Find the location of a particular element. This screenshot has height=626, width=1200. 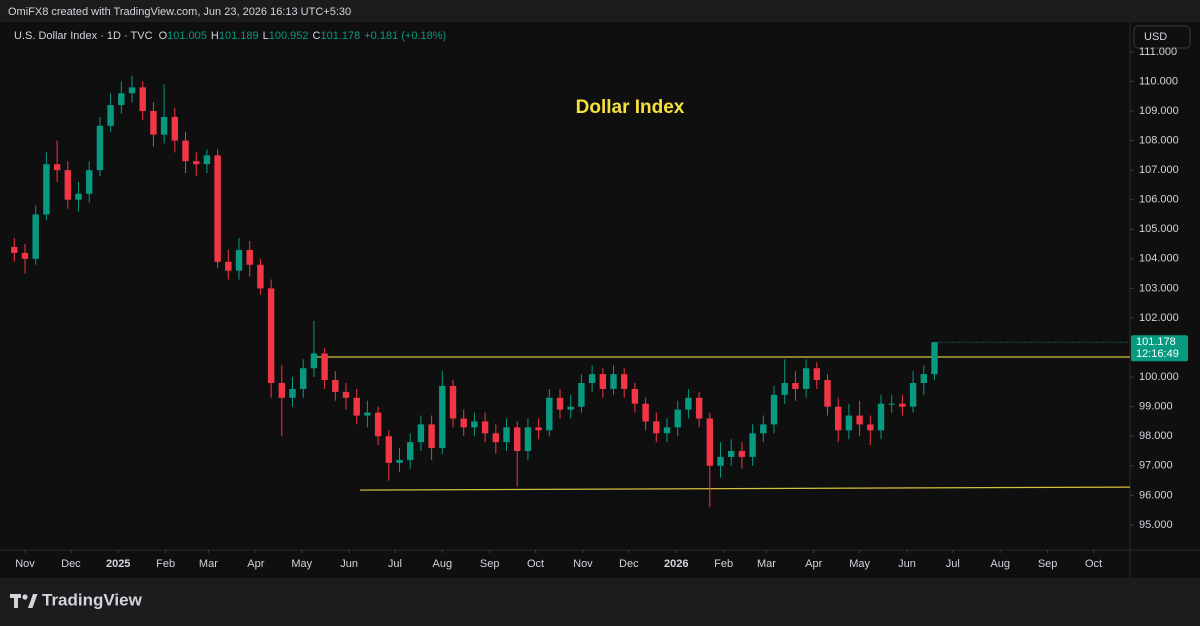

currency-label: USD is located at coordinates (1155, 37).